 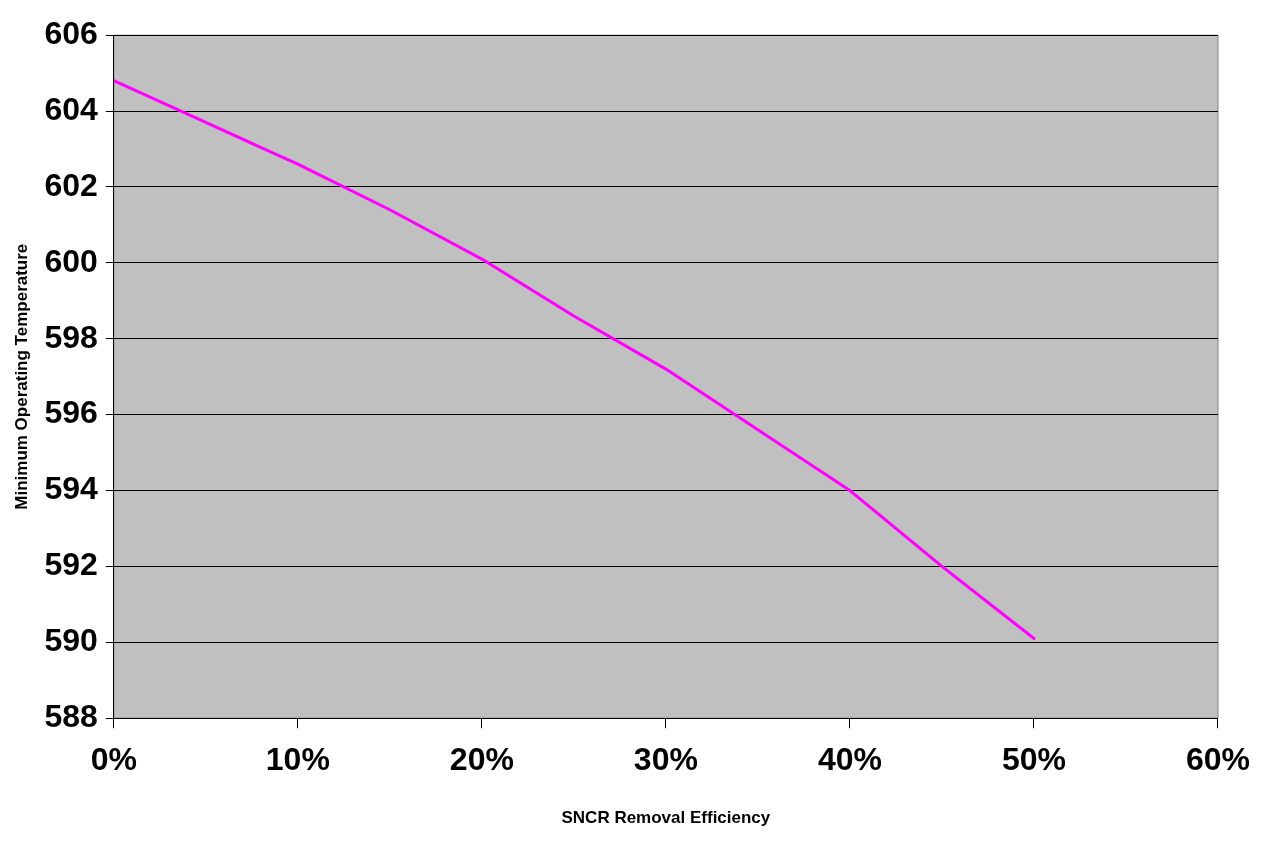 I want to click on y-tick-label: 606, so click(x=71, y=33).